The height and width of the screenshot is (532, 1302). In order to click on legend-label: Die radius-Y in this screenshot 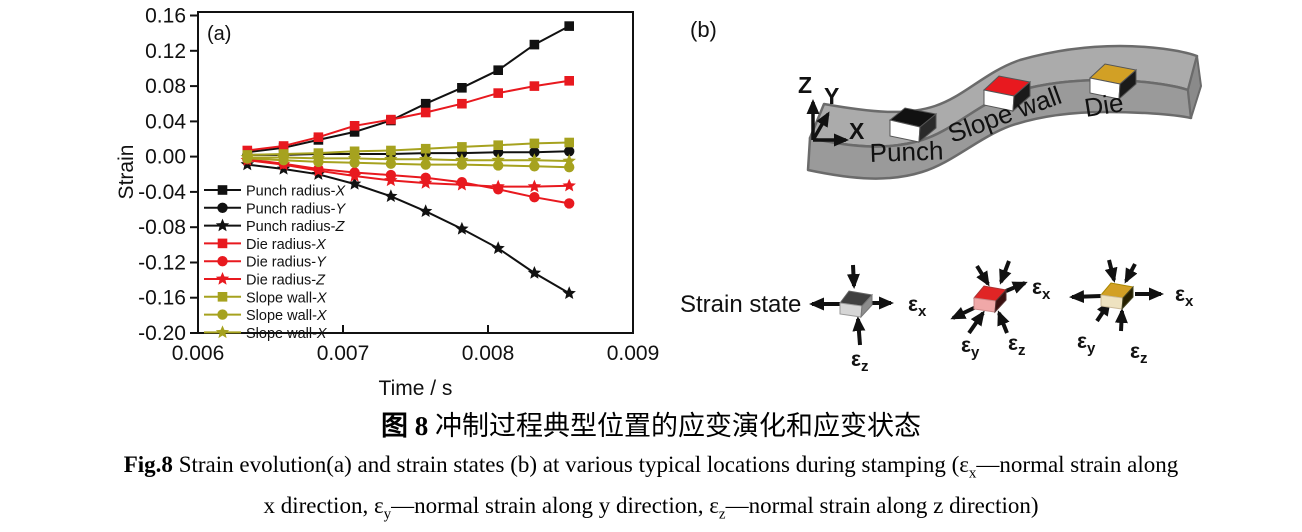, I will do `click(286, 263)`.